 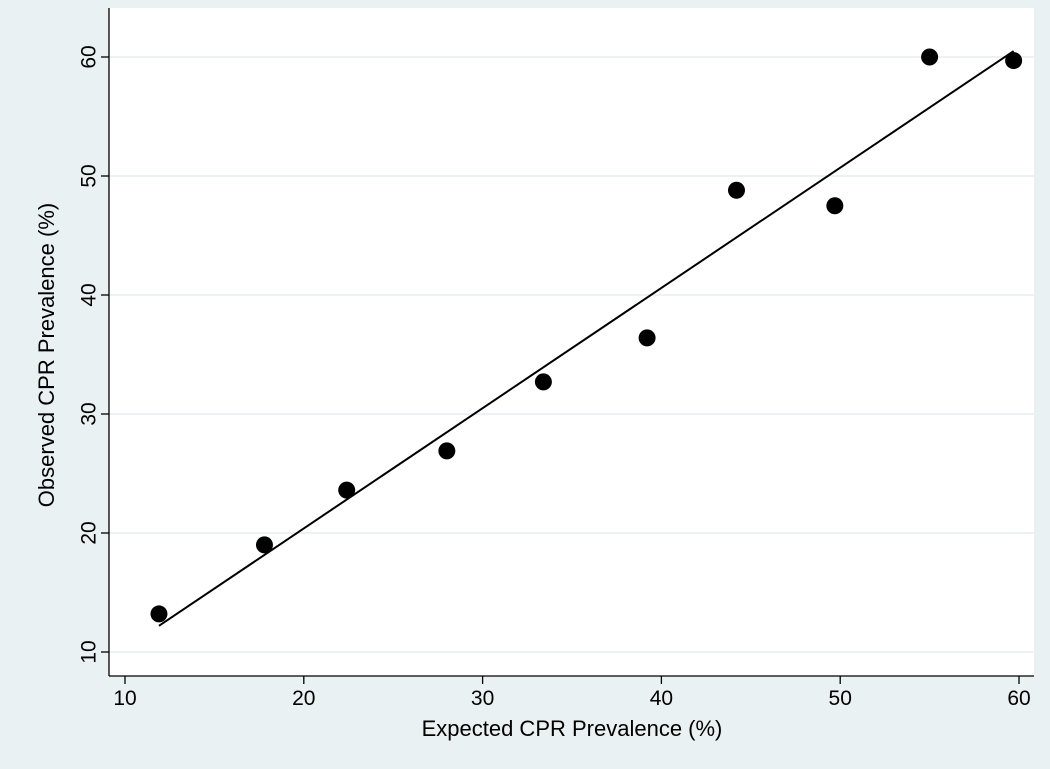 I want to click on y-ticks: 10 20 30 40 50 60, so click(x=93, y=354).